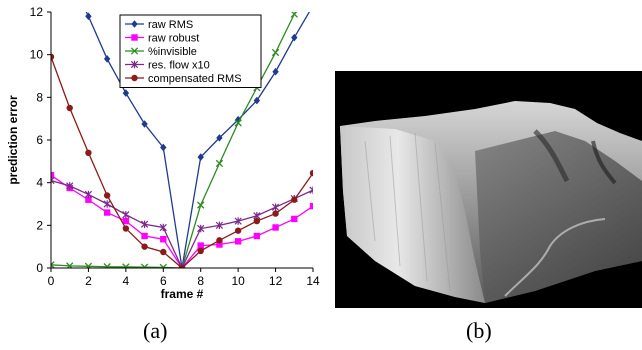 The width and height of the screenshot is (642, 350). Describe the element at coordinates (276, 281) in the screenshot. I see `x-tick-label: 12` at that location.